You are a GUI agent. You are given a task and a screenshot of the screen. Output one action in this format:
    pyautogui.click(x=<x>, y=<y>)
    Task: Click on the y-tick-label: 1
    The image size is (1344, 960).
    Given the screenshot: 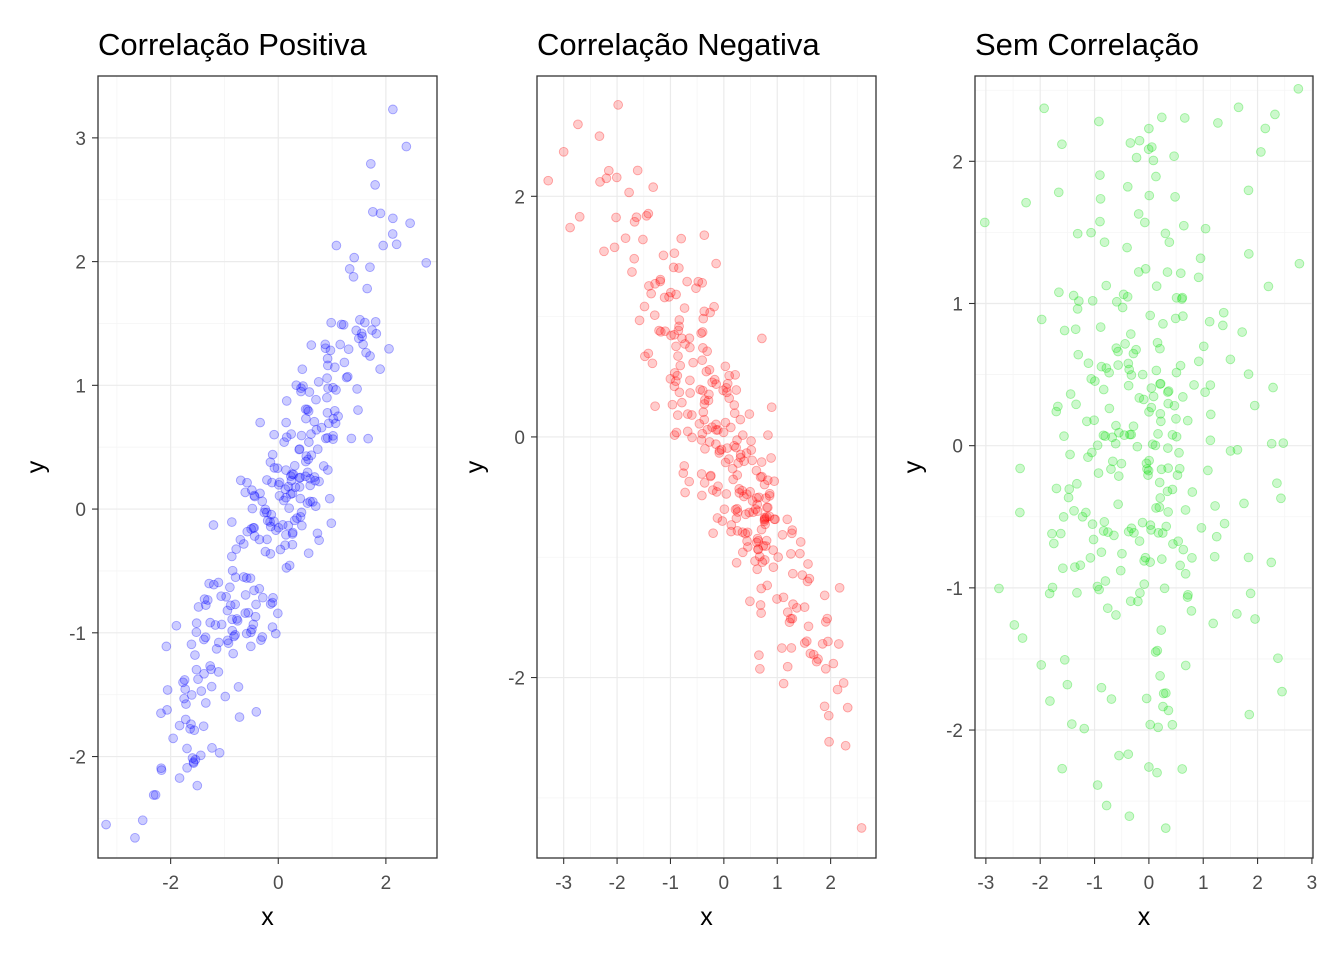 What is the action you would take?
    pyautogui.click(x=80, y=386)
    